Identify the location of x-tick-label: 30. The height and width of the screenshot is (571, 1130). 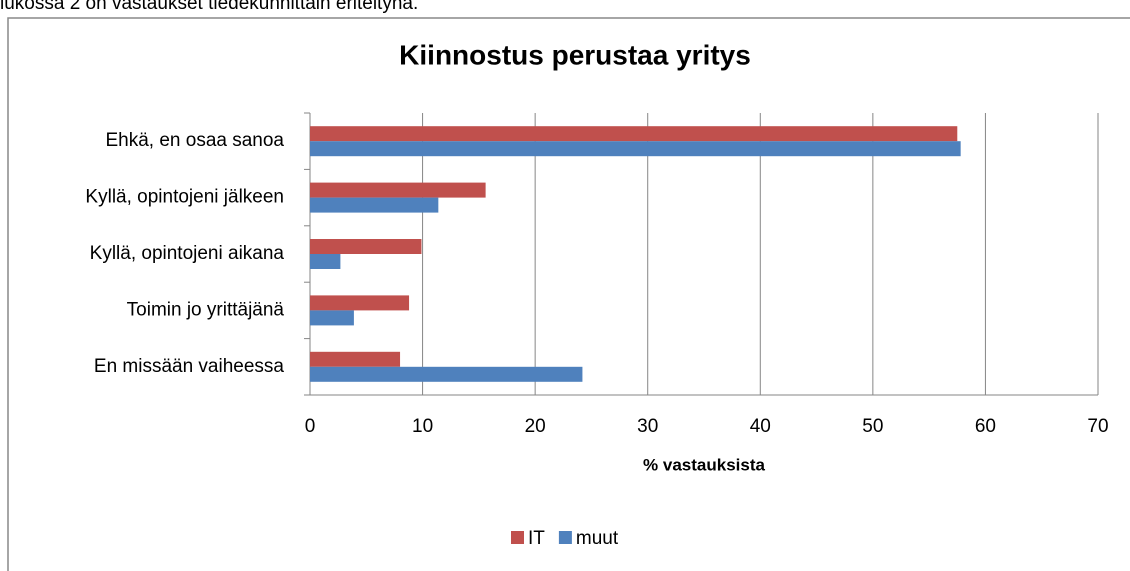
(647, 426).